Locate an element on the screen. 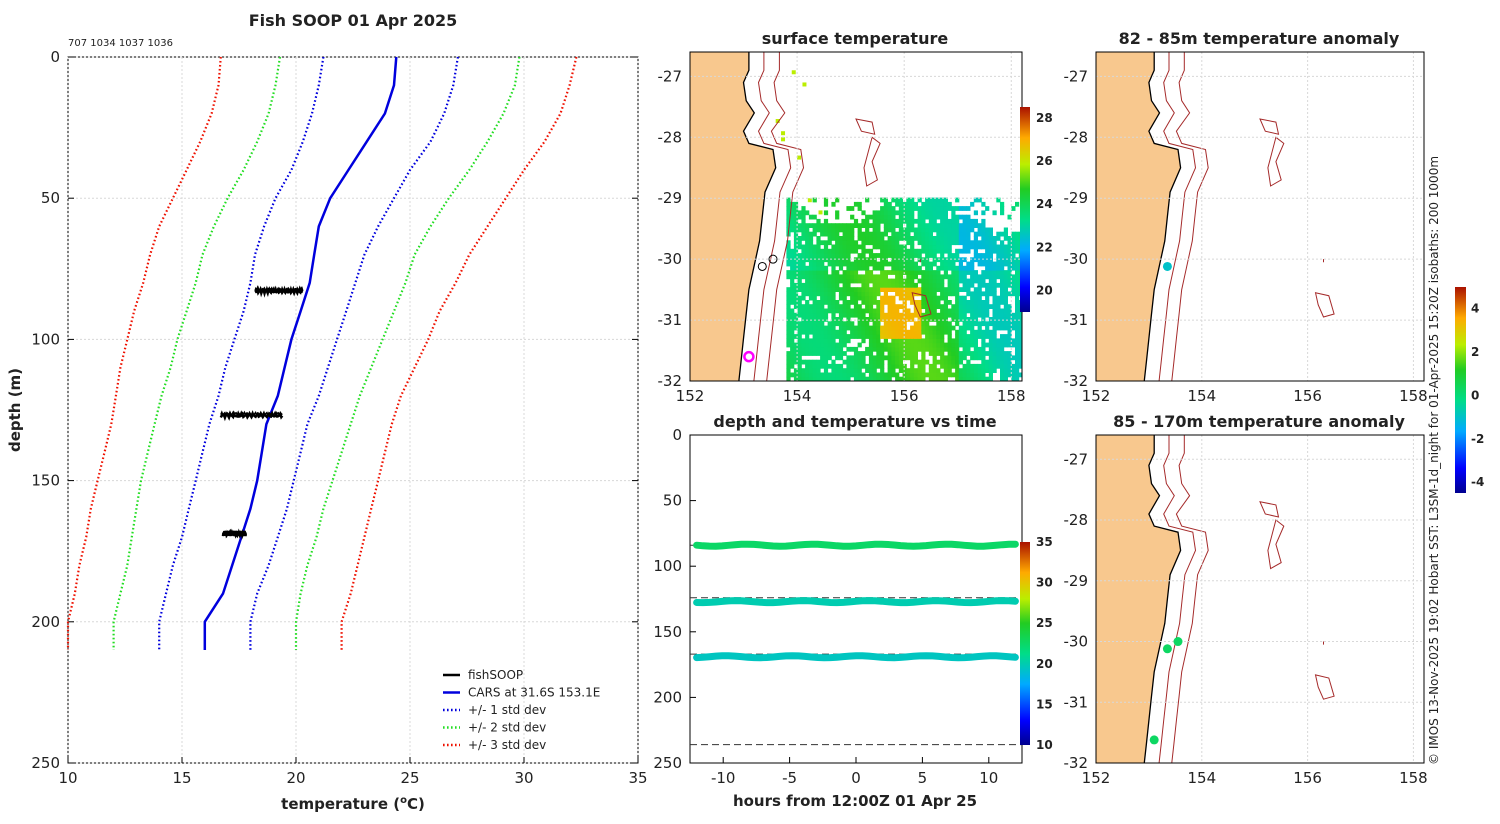 The image size is (1500, 824). fishsoop-cluster is located at coordinates (251, 414).